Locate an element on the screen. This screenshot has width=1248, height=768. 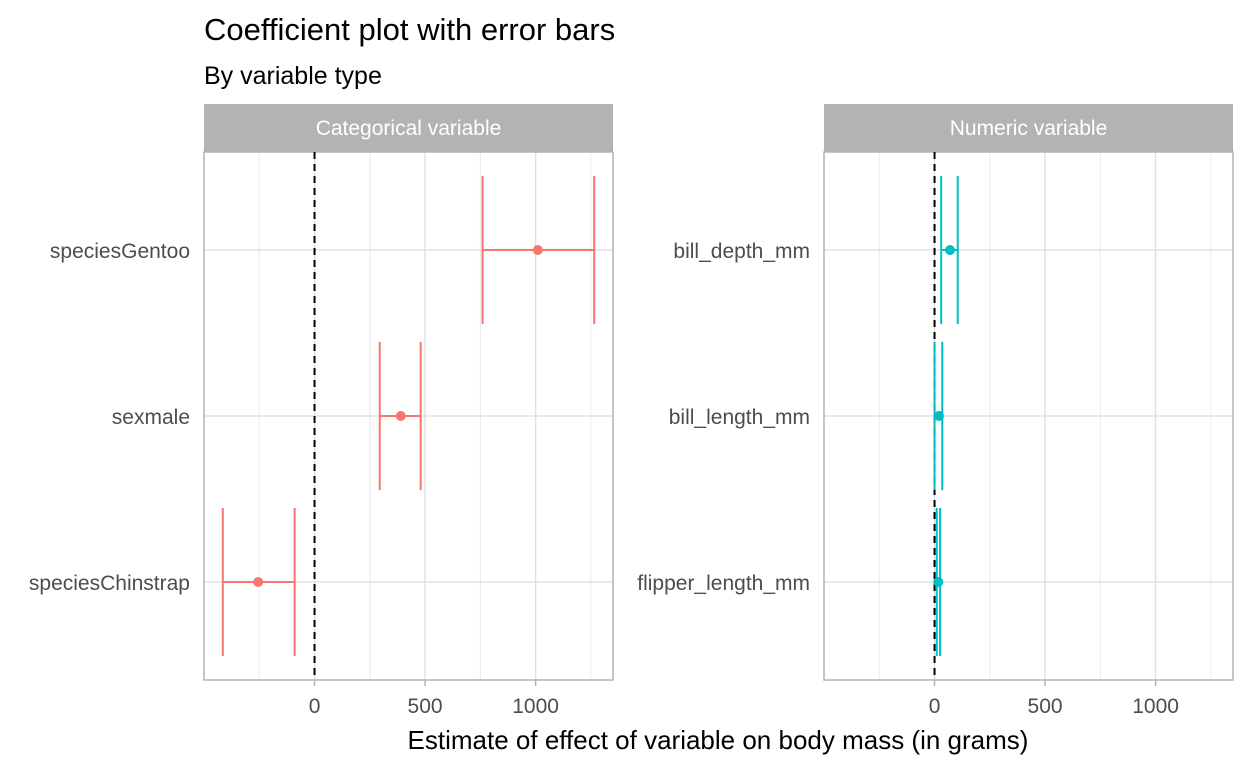
chart-subtitle: By variable type is located at coordinates (293, 76).